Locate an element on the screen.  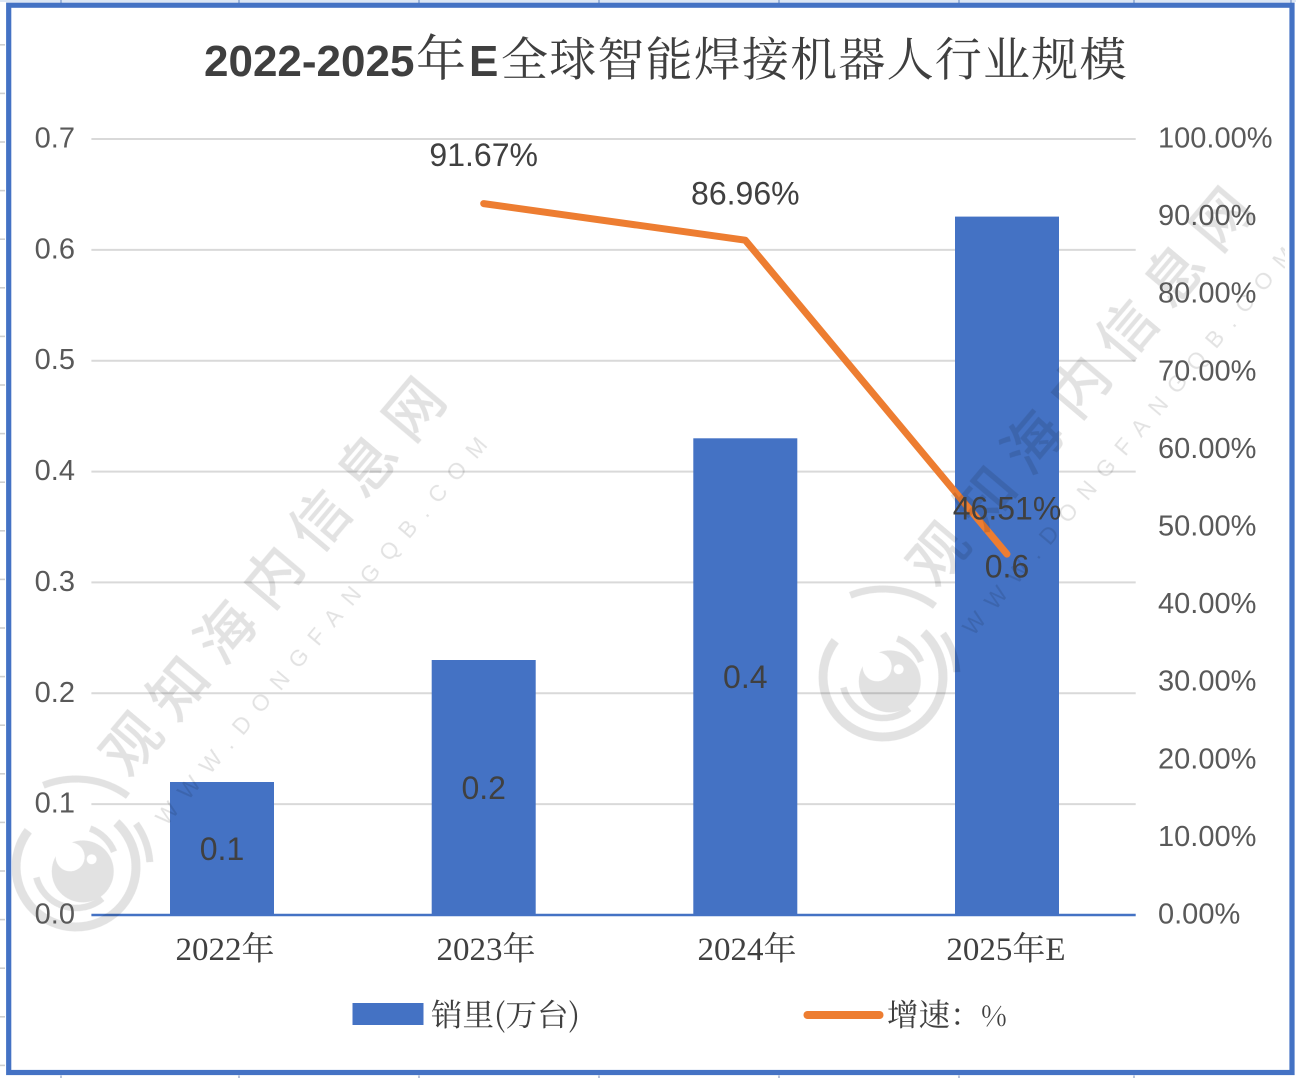
svg-text: 100.00% is located at coordinates (1215, 139).